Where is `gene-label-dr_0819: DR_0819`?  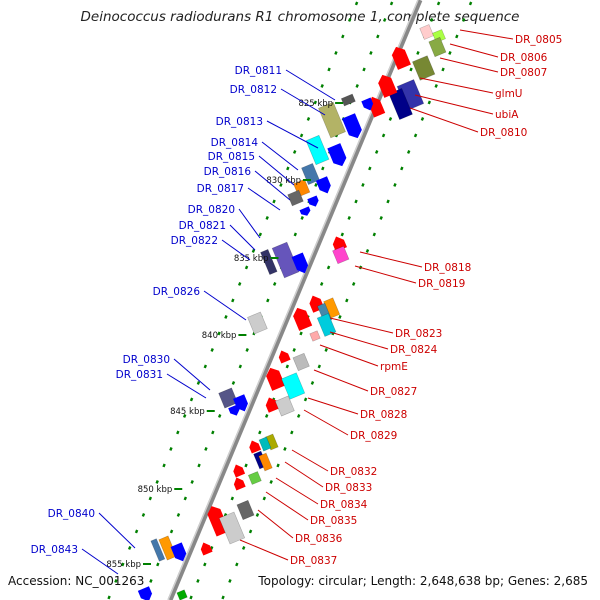
gene-label-dr_0819: DR_0819 is located at coordinates (441, 284).